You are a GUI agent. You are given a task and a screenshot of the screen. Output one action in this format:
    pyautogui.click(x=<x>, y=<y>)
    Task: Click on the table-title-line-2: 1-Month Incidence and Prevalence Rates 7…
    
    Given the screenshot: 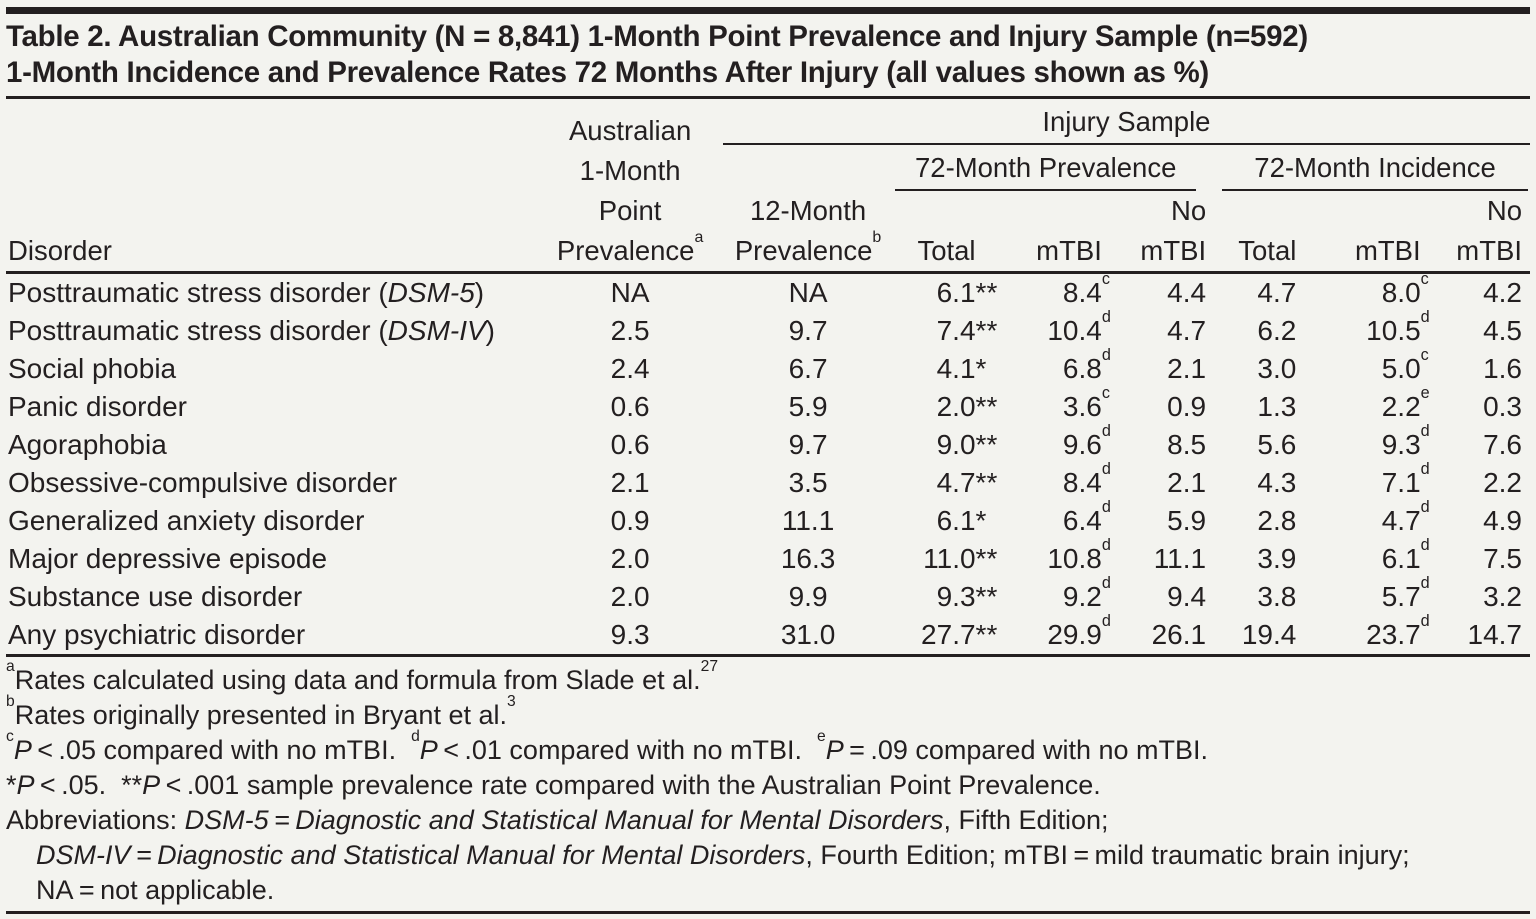 What is the action you would take?
    pyautogui.click(x=607, y=72)
    